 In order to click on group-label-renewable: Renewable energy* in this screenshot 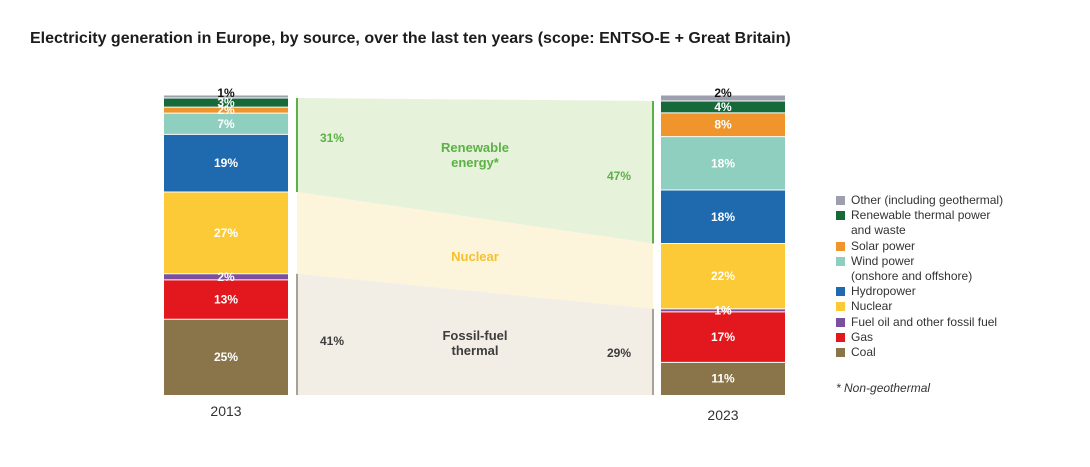, I will do `click(475, 155)`.